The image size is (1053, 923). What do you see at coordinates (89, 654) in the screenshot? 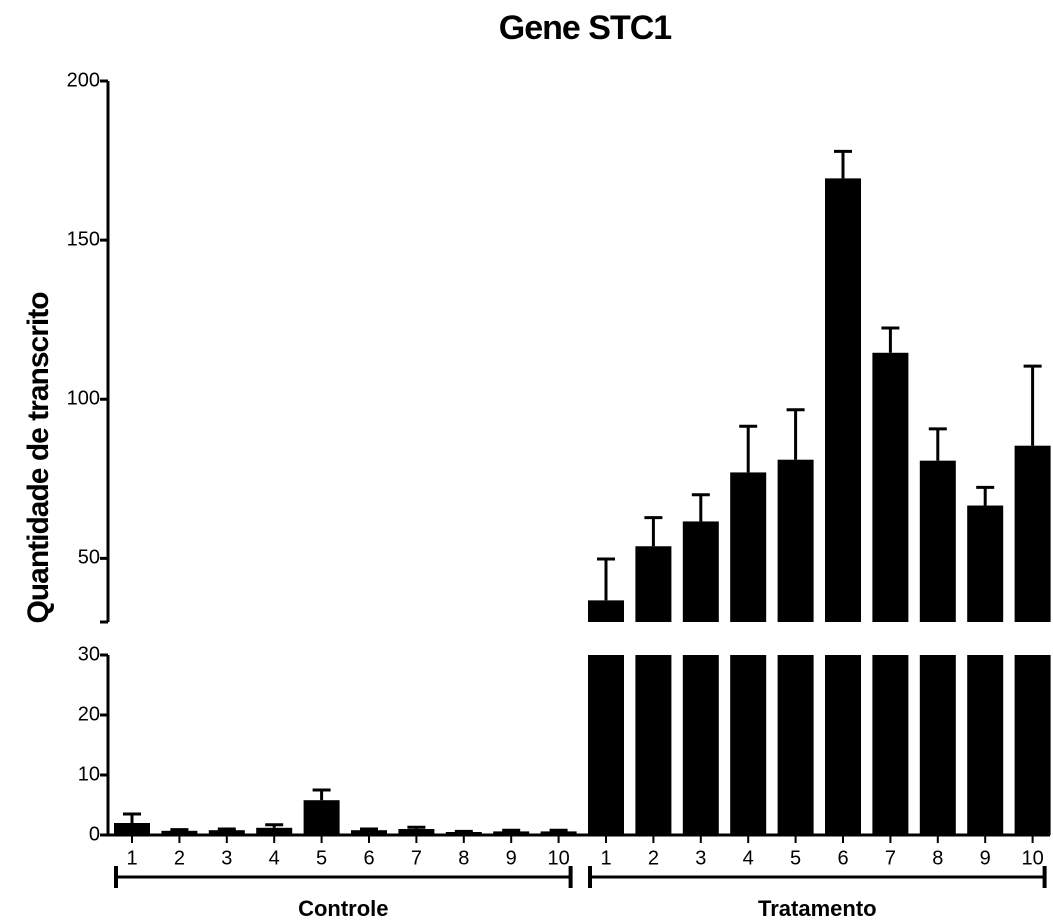
I see `y-tick-label: 30` at bounding box center [89, 654].